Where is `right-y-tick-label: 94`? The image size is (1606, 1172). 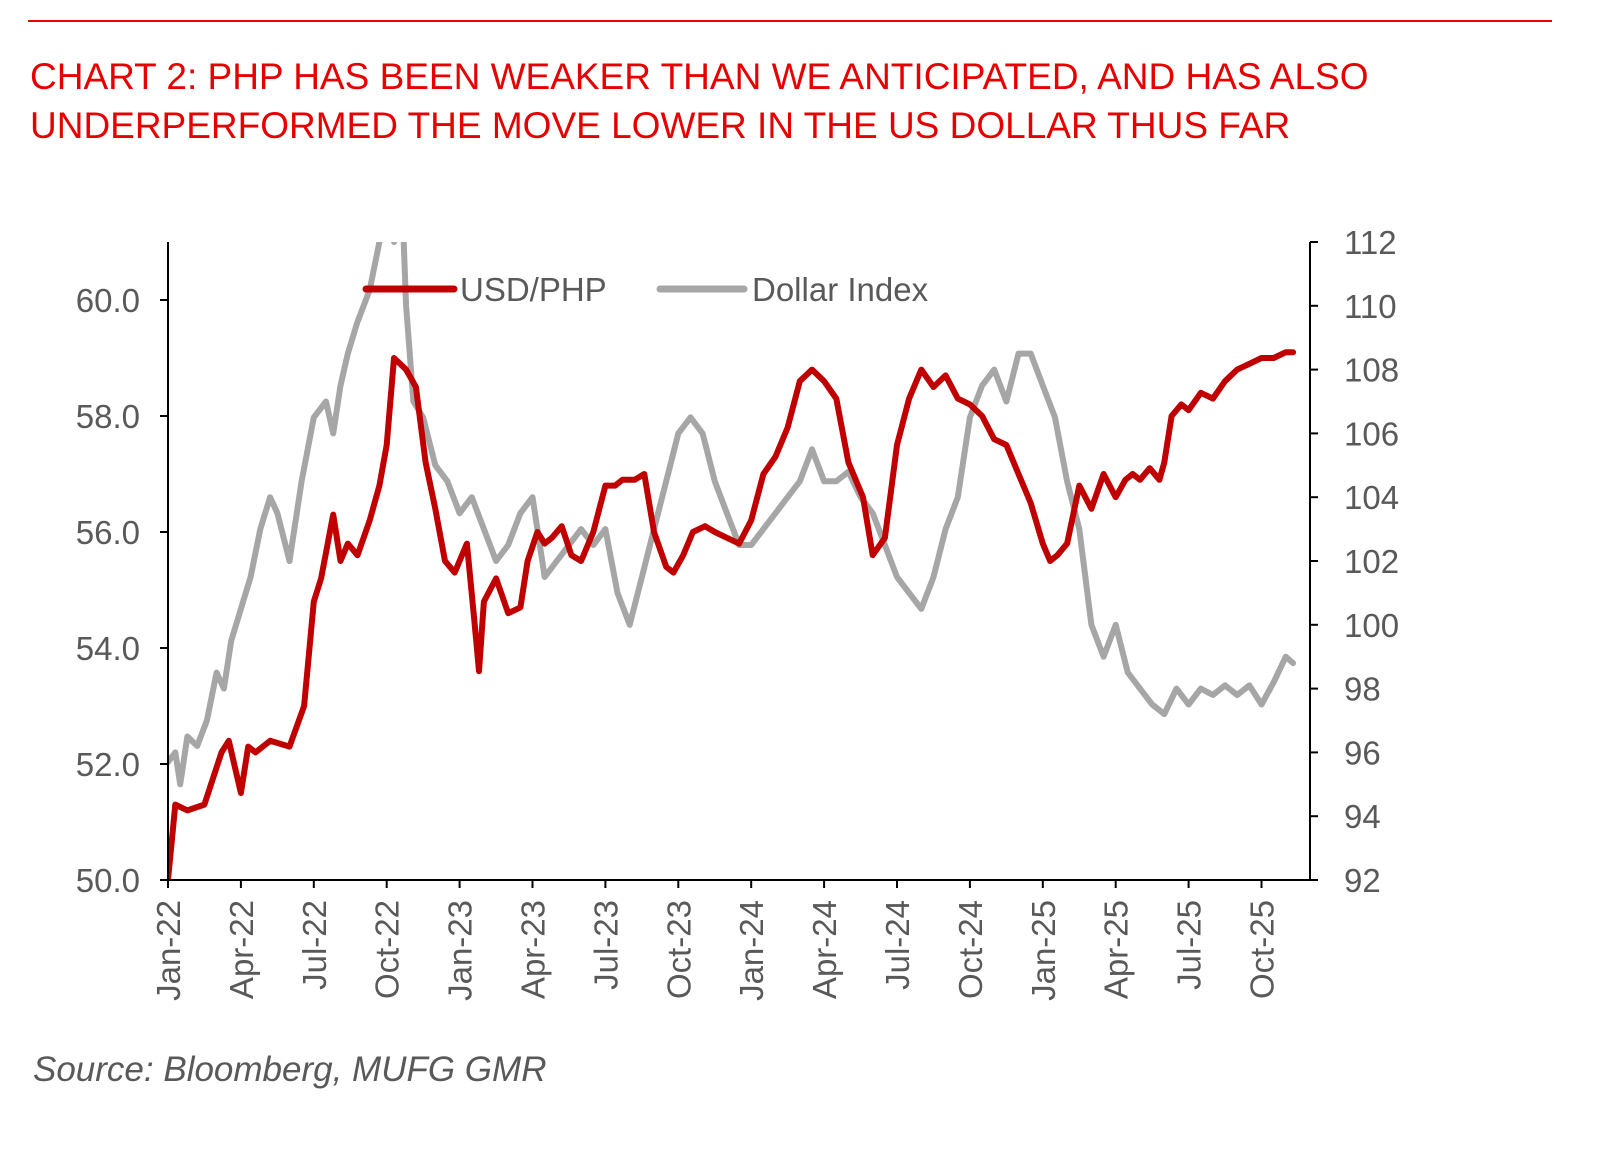
right-y-tick-label: 94 is located at coordinates (1362, 816).